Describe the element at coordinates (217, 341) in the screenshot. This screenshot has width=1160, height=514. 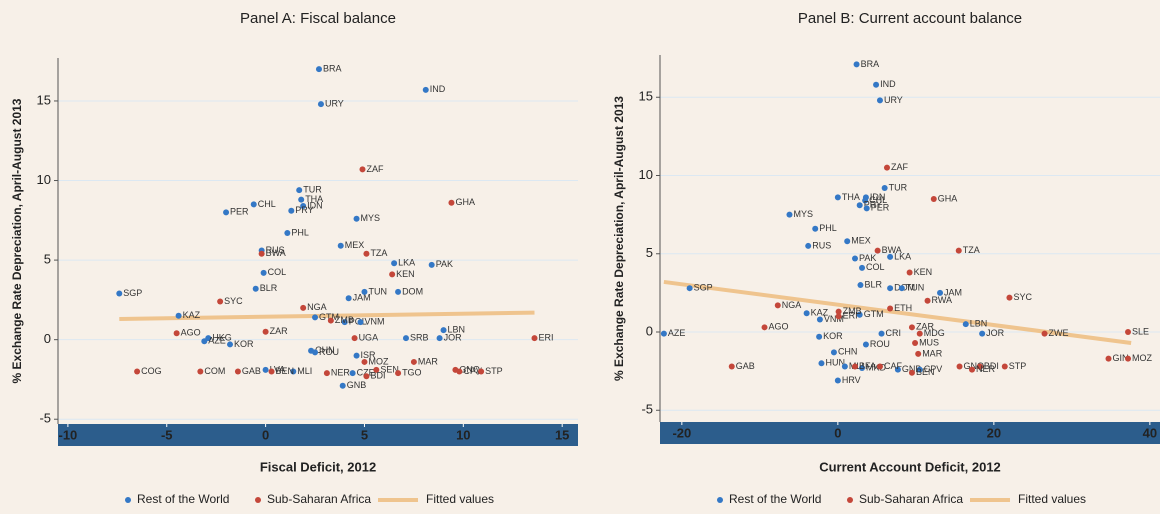
I see `point-label: AZE` at that location.